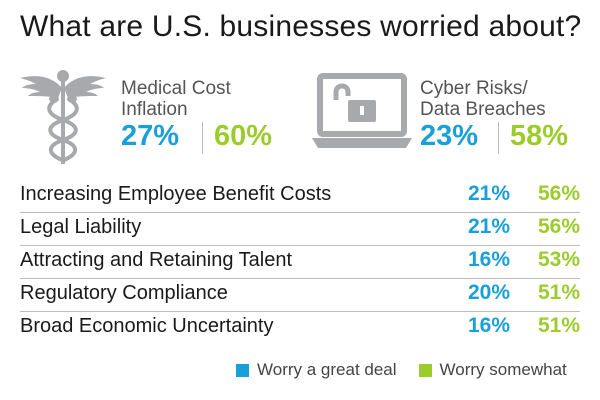 This screenshot has width=600, height=400. I want to click on row-category: Attracting and Retaining Talent, so click(156, 260).